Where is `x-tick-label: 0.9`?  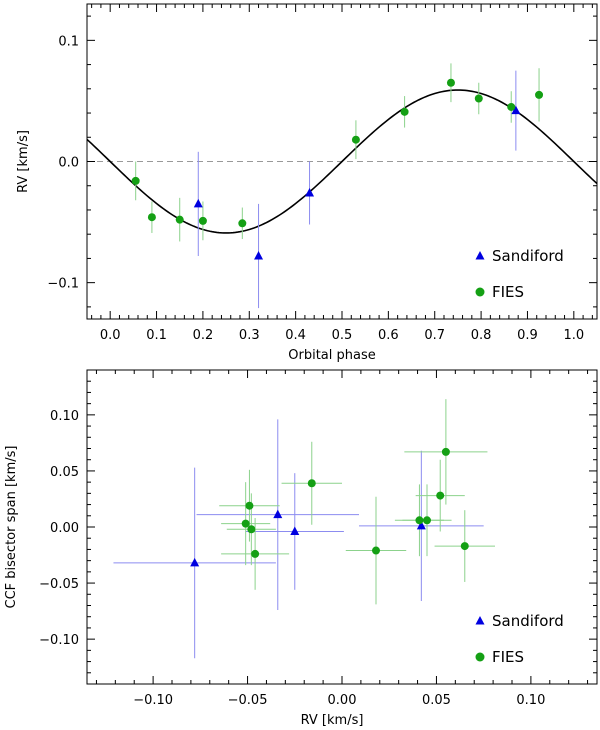
x-tick-label: 0.9 is located at coordinates (527, 335).